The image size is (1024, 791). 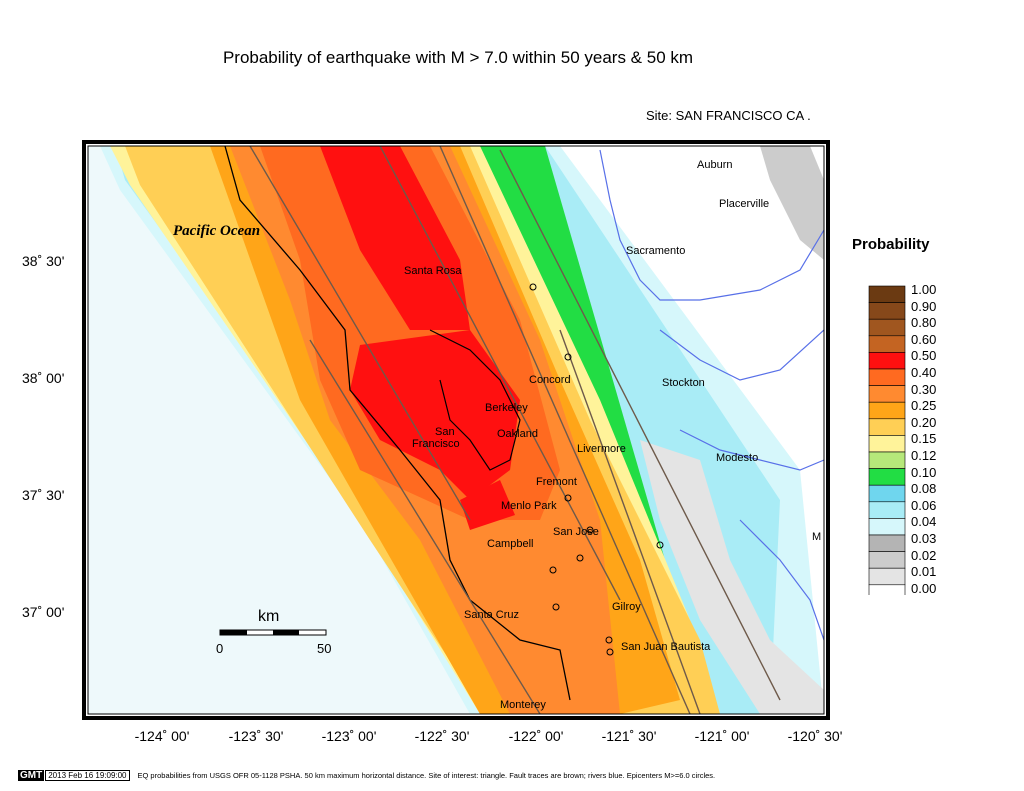 What do you see at coordinates (924, 555) in the screenshot?
I see `legend-label: 0.02` at bounding box center [924, 555].